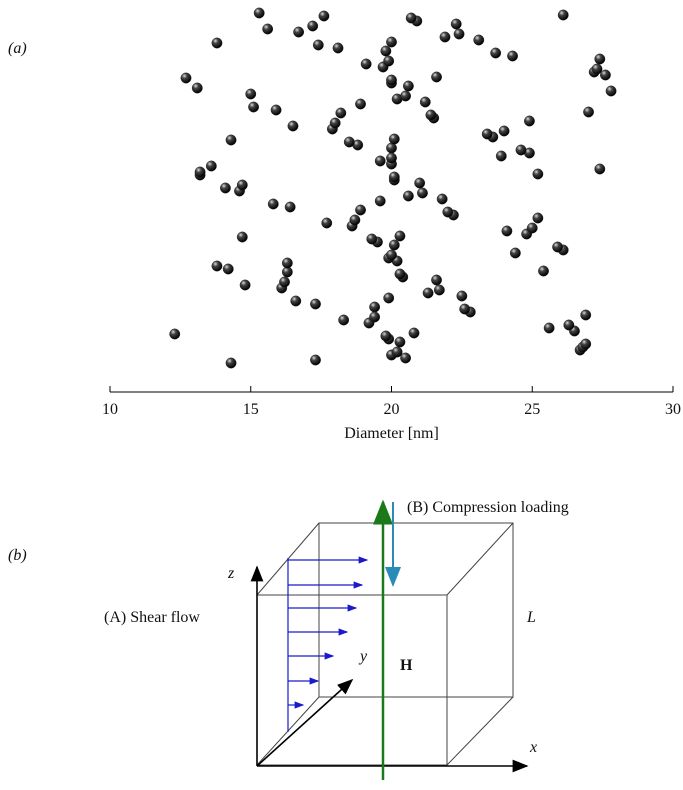  I want to click on shear-profile, so click(328, 644).